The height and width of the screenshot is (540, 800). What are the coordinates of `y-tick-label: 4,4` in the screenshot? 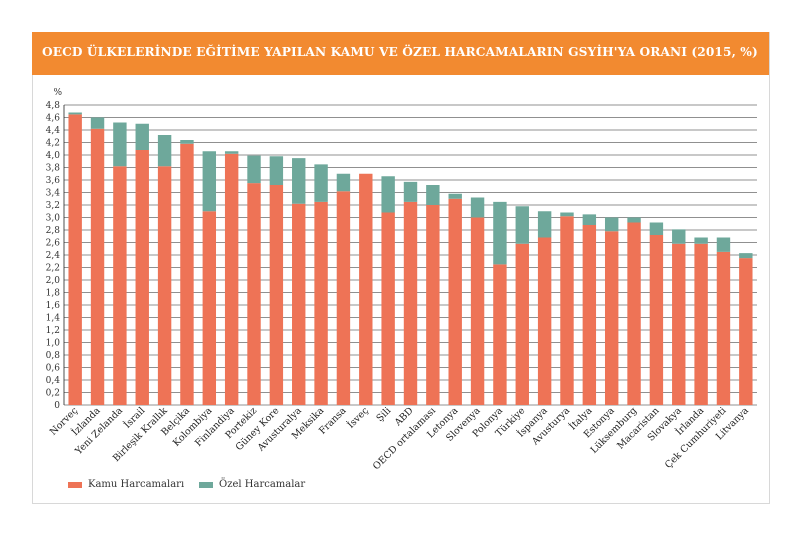 It's located at (53, 131).